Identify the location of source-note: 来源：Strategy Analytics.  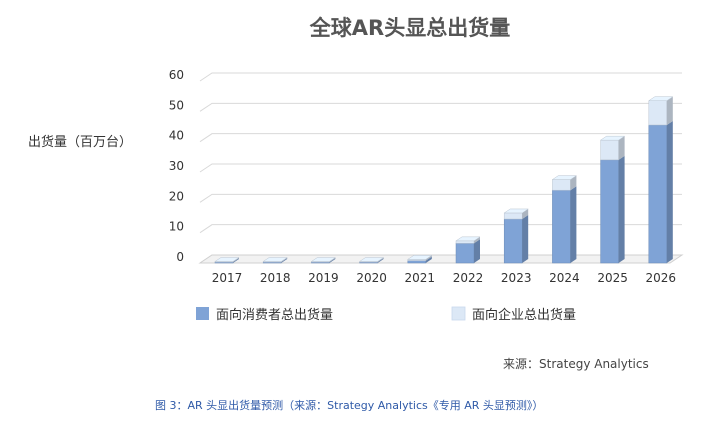
(576, 364).